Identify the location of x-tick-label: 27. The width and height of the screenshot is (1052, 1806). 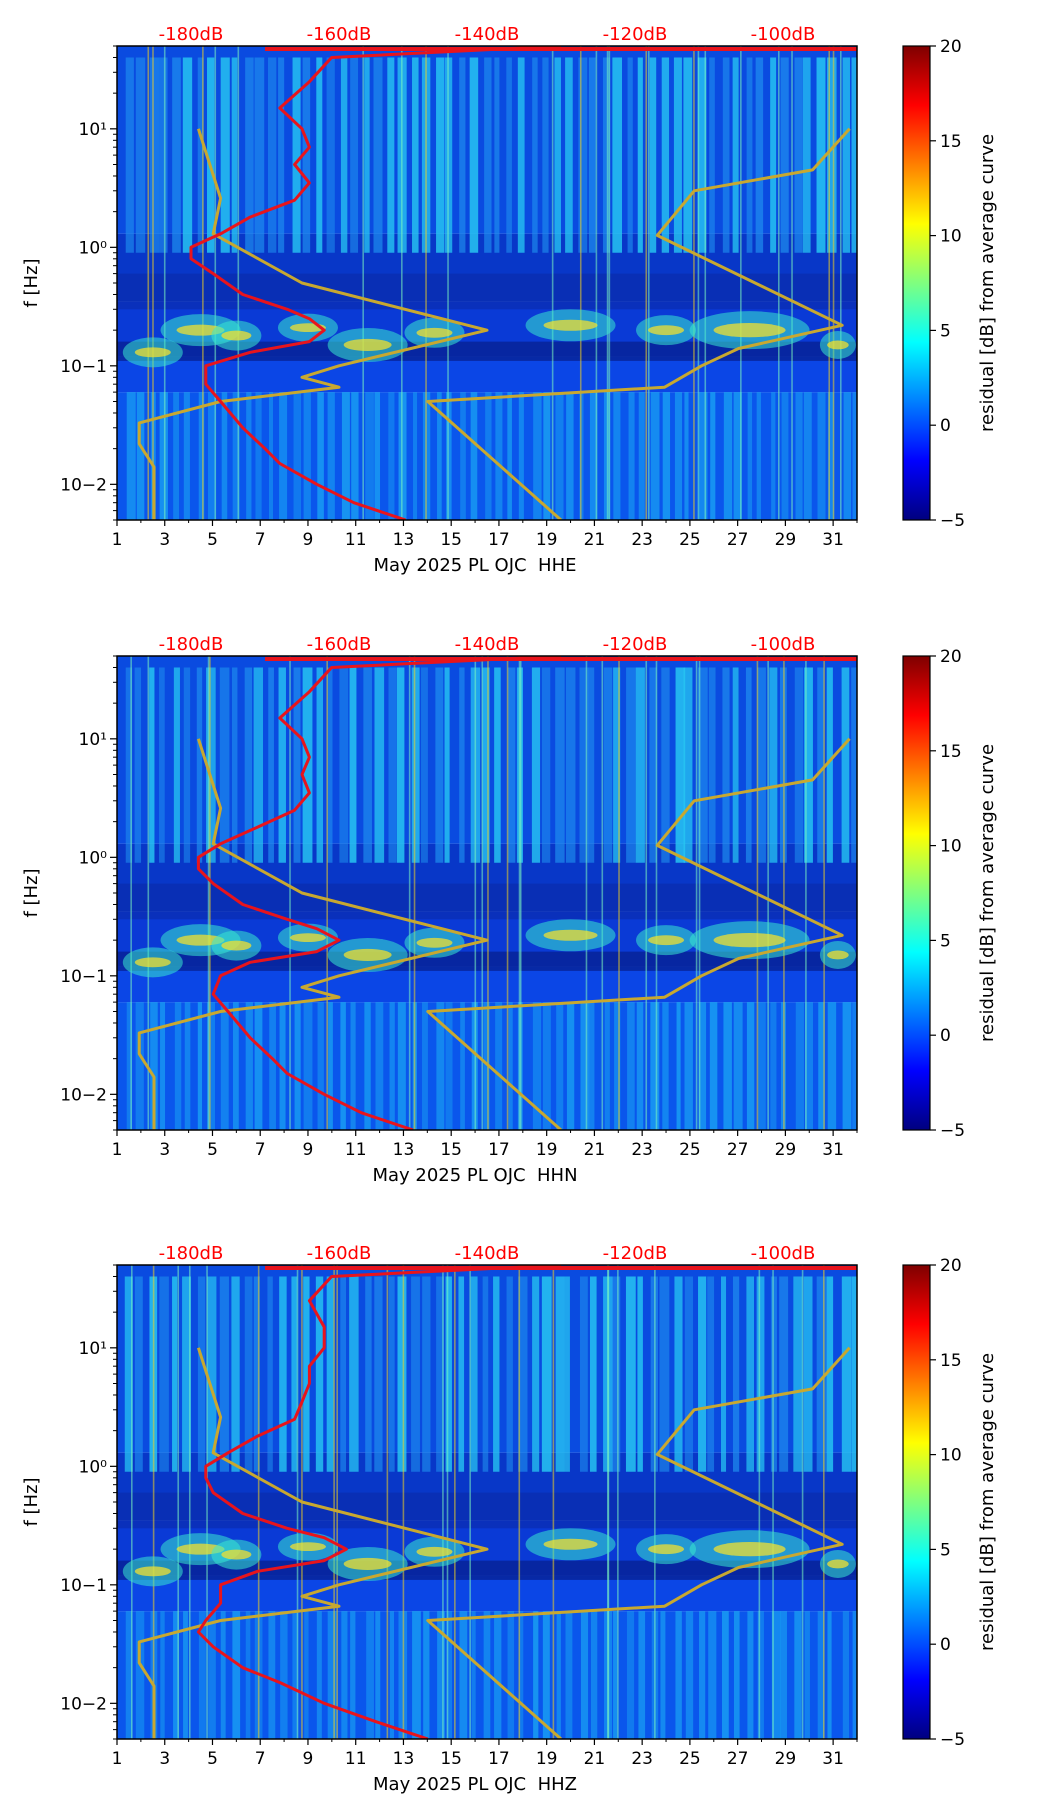
(738, 1150).